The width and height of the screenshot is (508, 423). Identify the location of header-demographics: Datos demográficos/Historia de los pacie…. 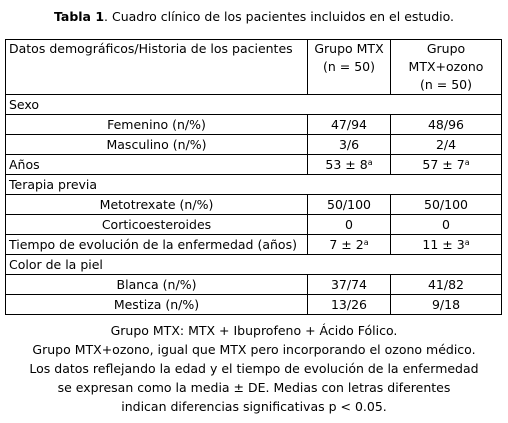
(156, 67).